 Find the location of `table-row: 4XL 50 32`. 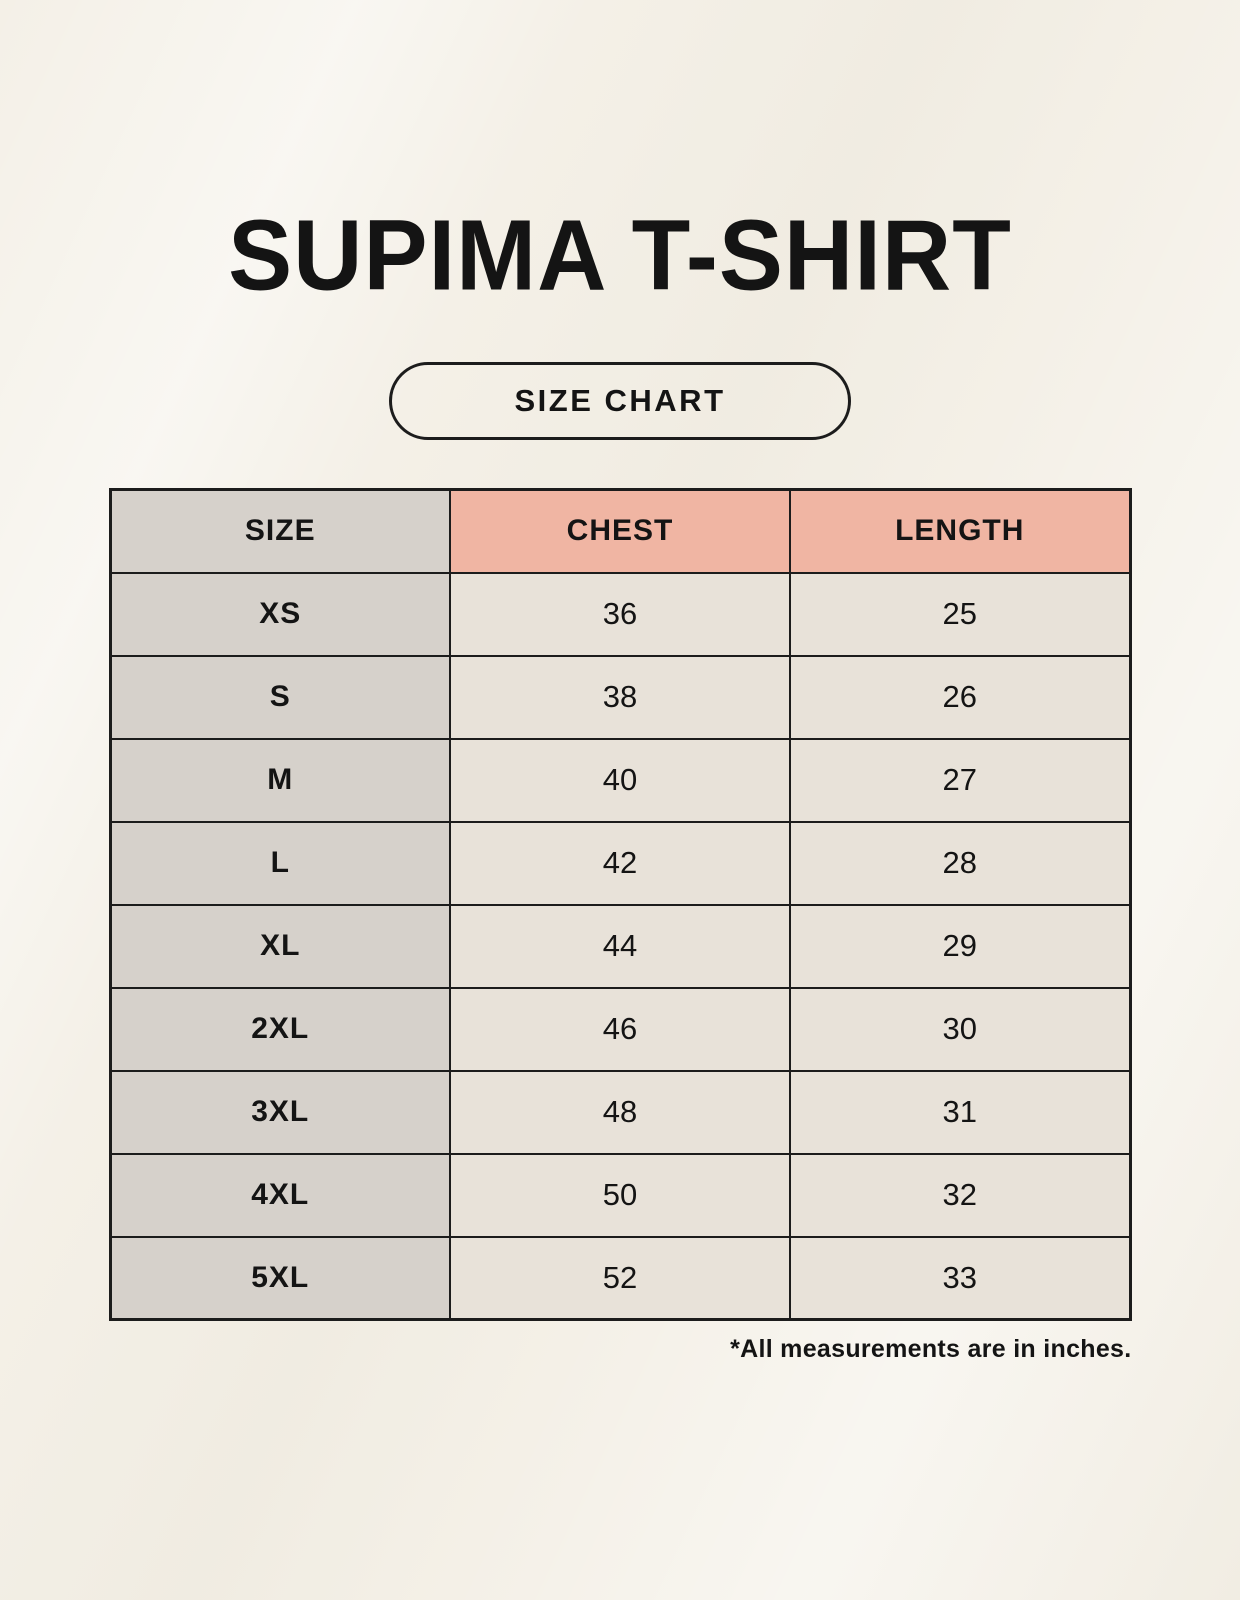

table-row: 4XL 50 32 is located at coordinates (620, 1195).